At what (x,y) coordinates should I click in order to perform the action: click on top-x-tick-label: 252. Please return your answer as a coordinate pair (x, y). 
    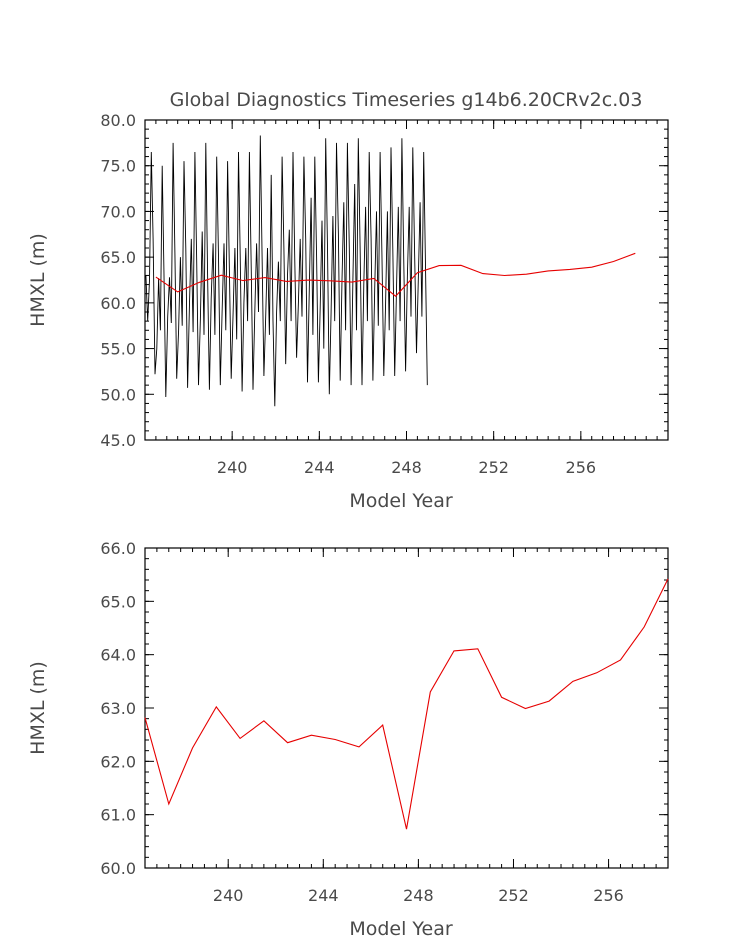
    Looking at the image, I should click on (493, 467).